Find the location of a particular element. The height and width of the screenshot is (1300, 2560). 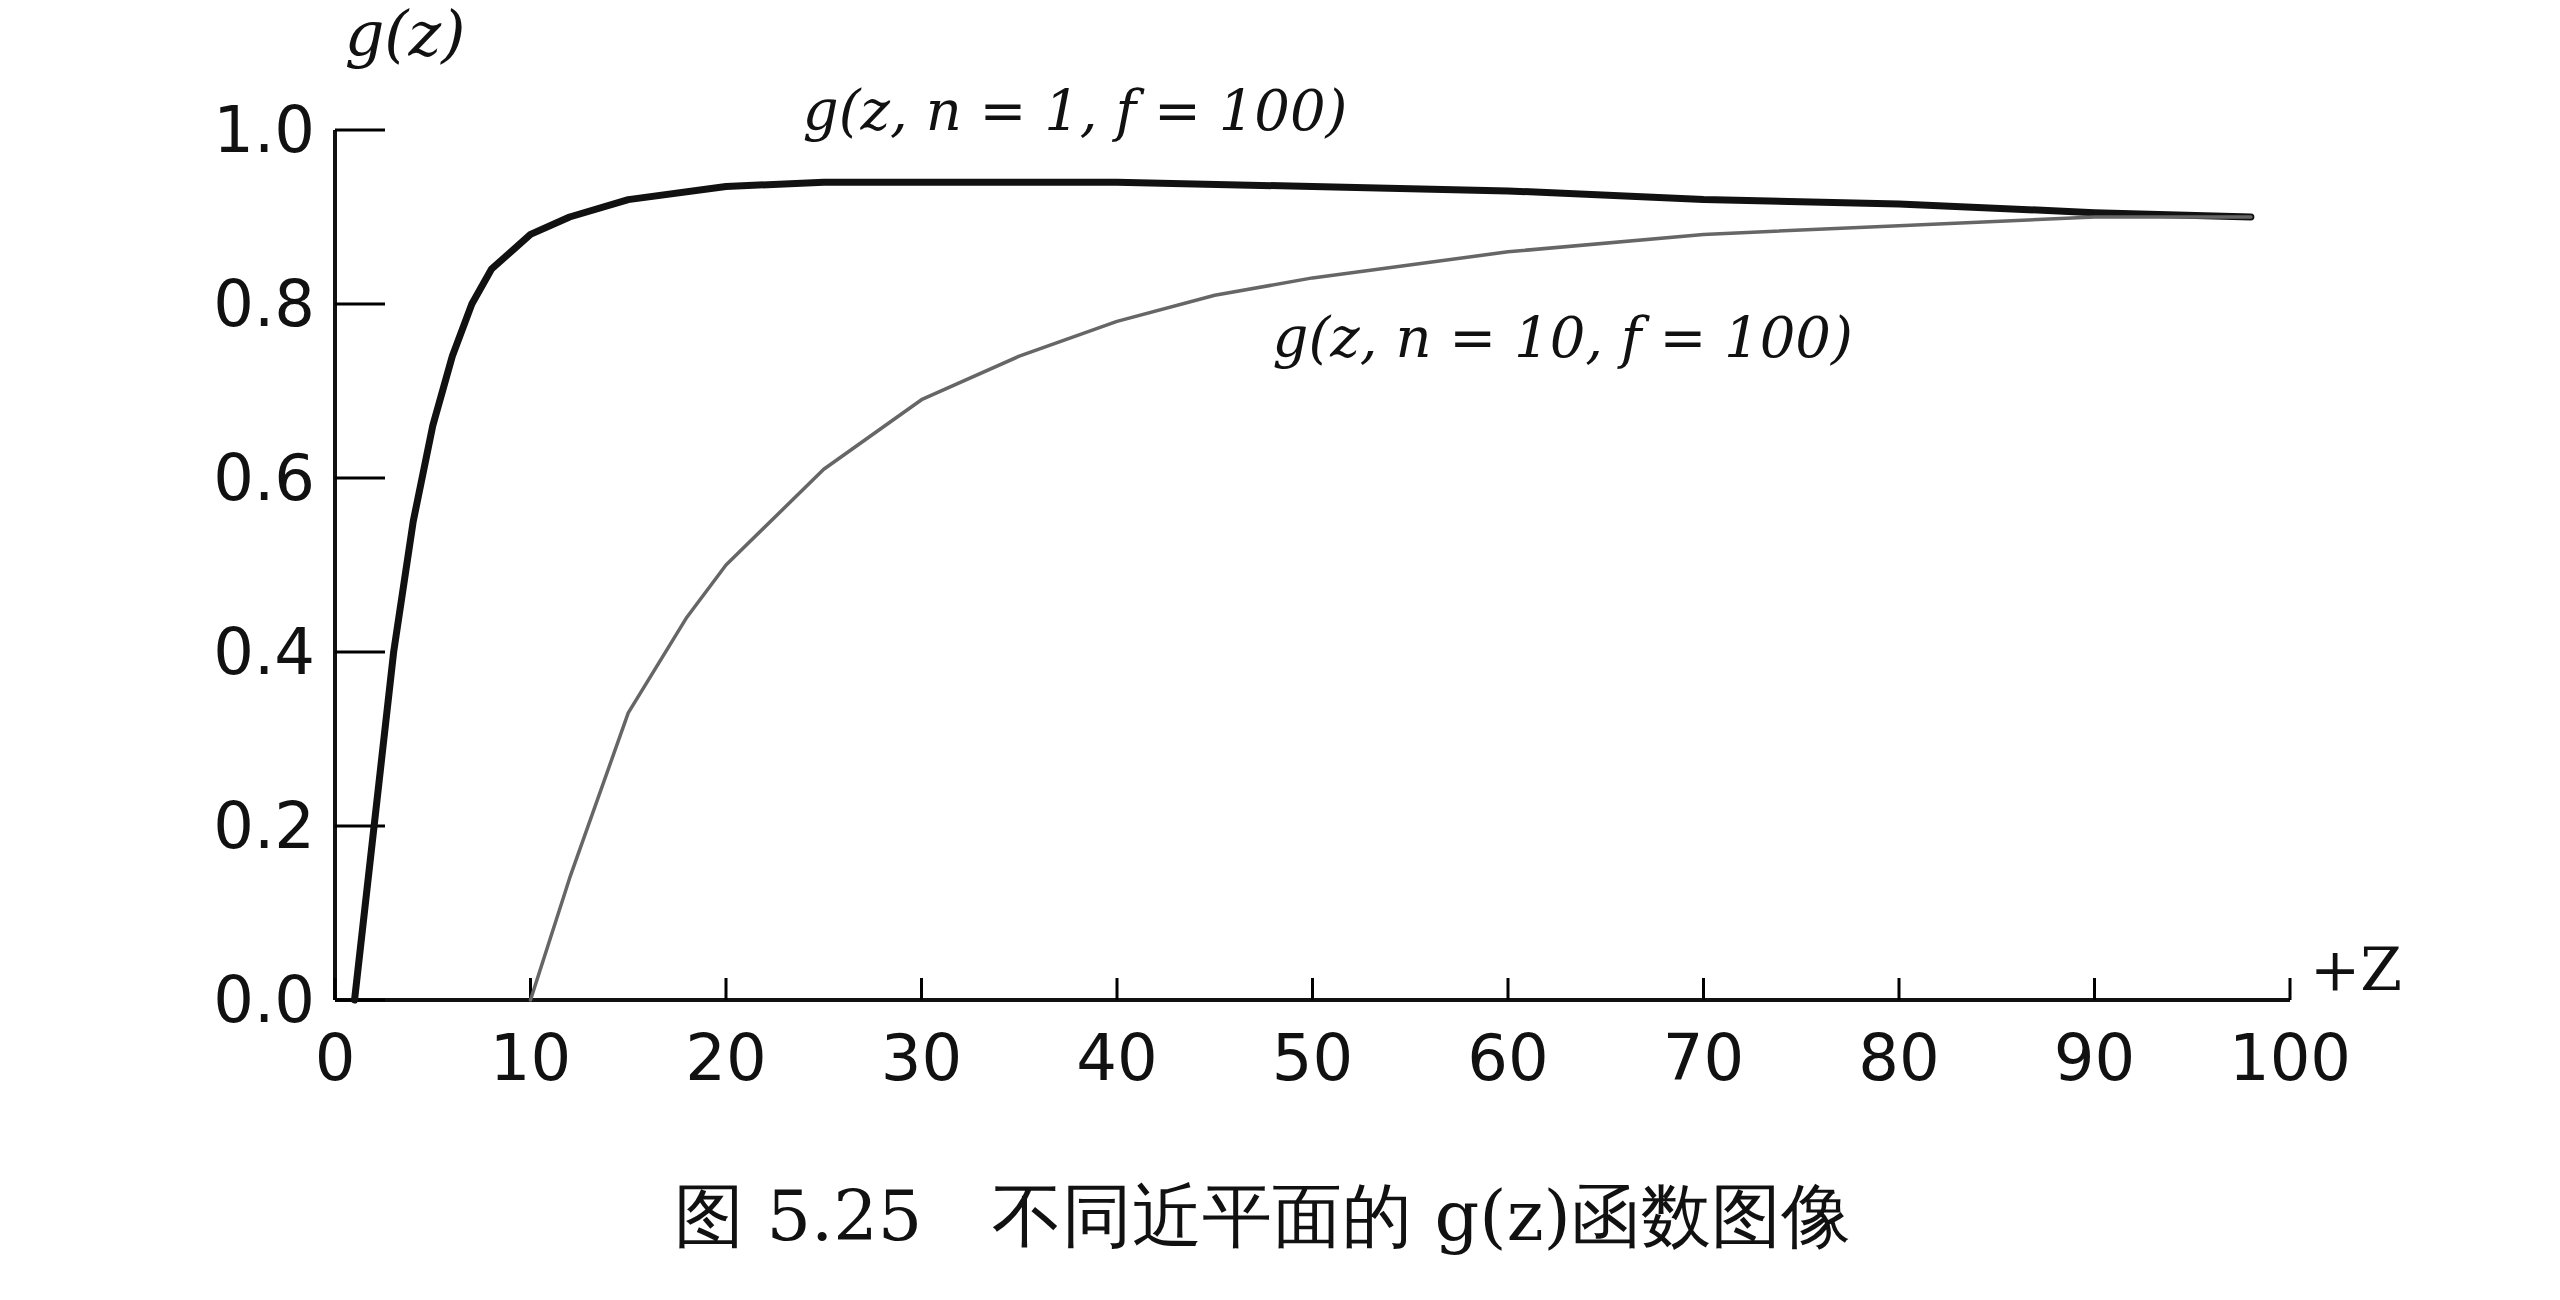

caption: 图 5.25 不同近平面的 g(z)函数图像 is located at coordinates (1262, 1216).